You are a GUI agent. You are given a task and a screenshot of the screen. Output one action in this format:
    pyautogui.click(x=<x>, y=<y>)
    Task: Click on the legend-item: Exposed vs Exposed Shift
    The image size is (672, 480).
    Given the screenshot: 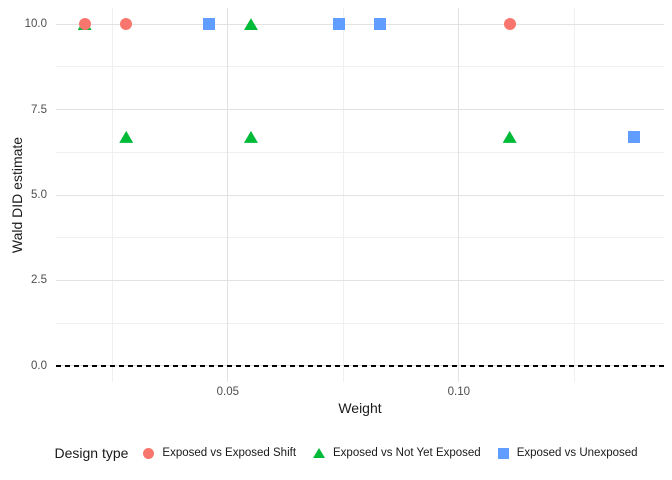 What is the action you would take?
    pyautogui.click(x=219, y=453)
    